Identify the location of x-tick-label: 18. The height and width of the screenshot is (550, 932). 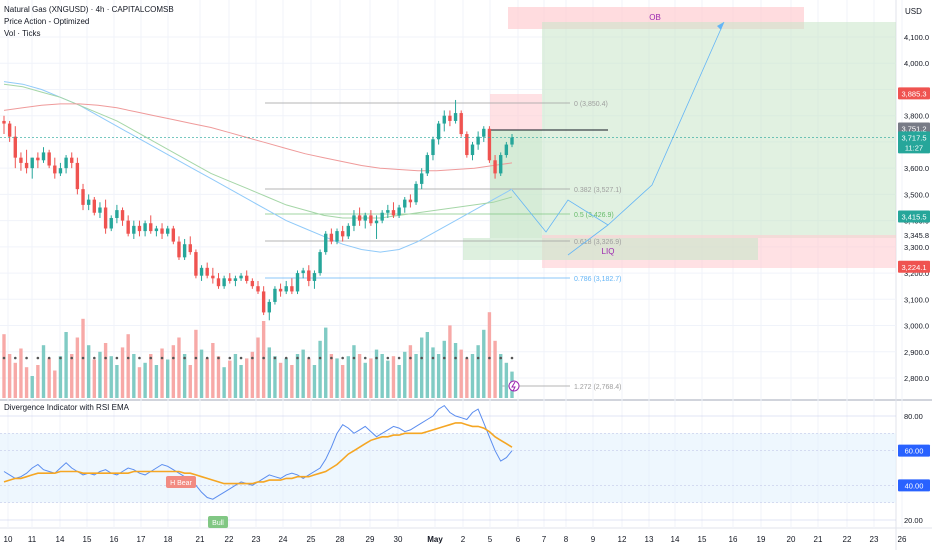
(168, 539).